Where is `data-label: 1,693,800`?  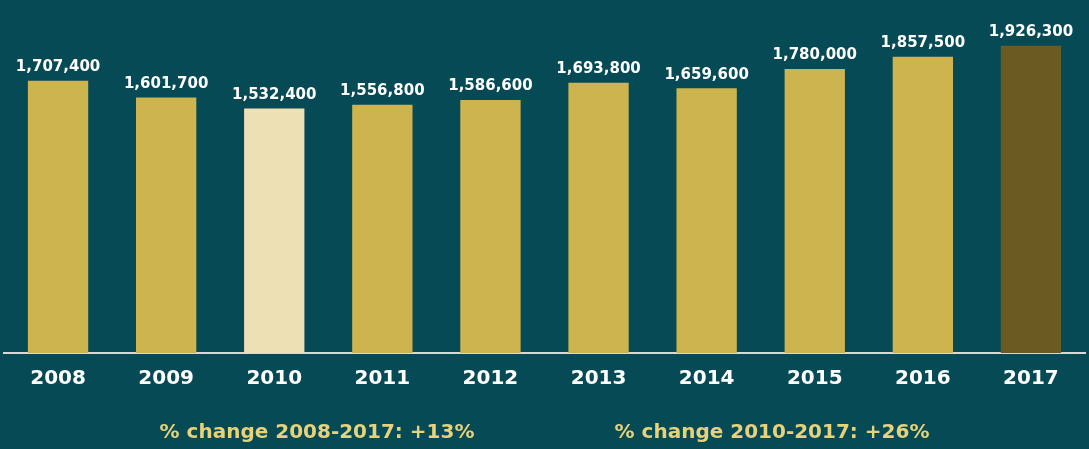
data-label: 1,693,800 is located at coordinates (598, 68).